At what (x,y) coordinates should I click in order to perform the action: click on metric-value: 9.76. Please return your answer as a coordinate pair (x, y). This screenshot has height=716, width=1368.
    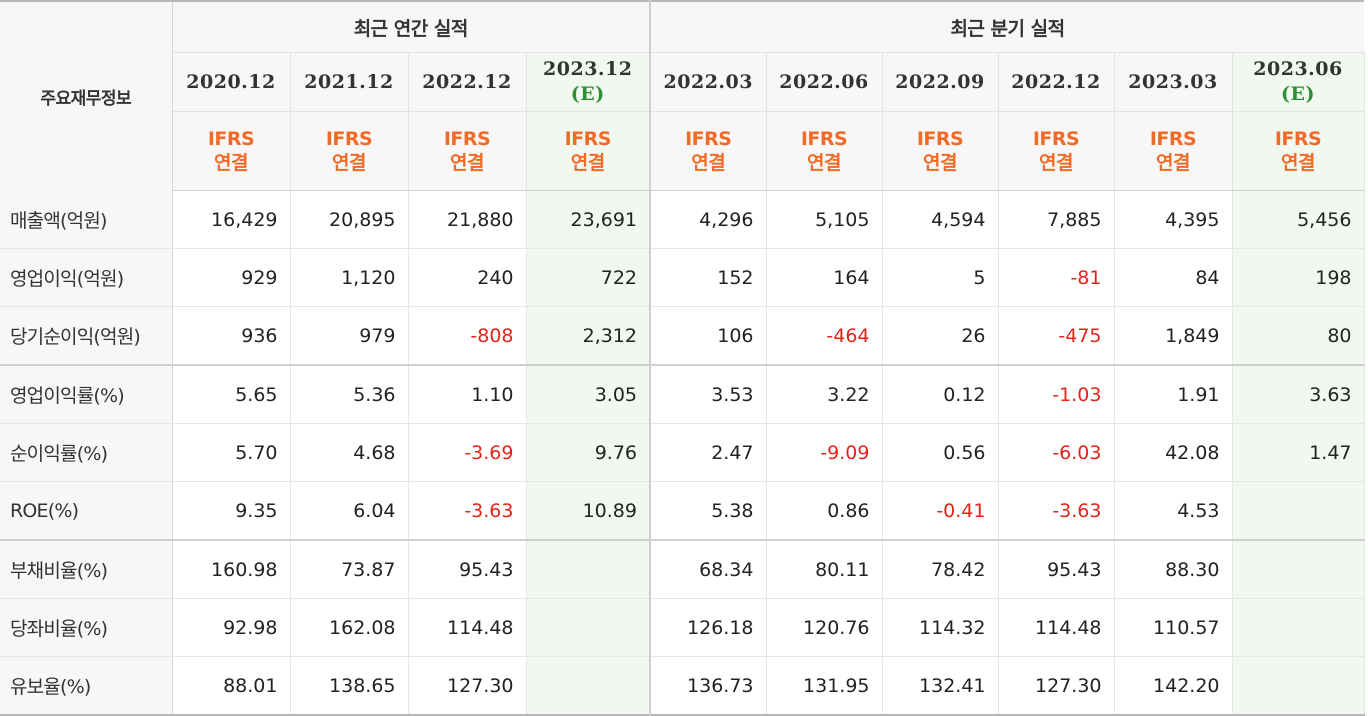
    Looking at the image, I should click on (588, 452).